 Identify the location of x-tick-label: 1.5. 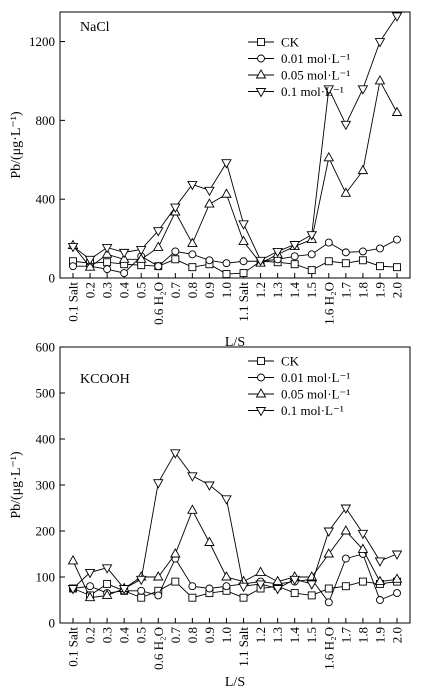
(311, 290).